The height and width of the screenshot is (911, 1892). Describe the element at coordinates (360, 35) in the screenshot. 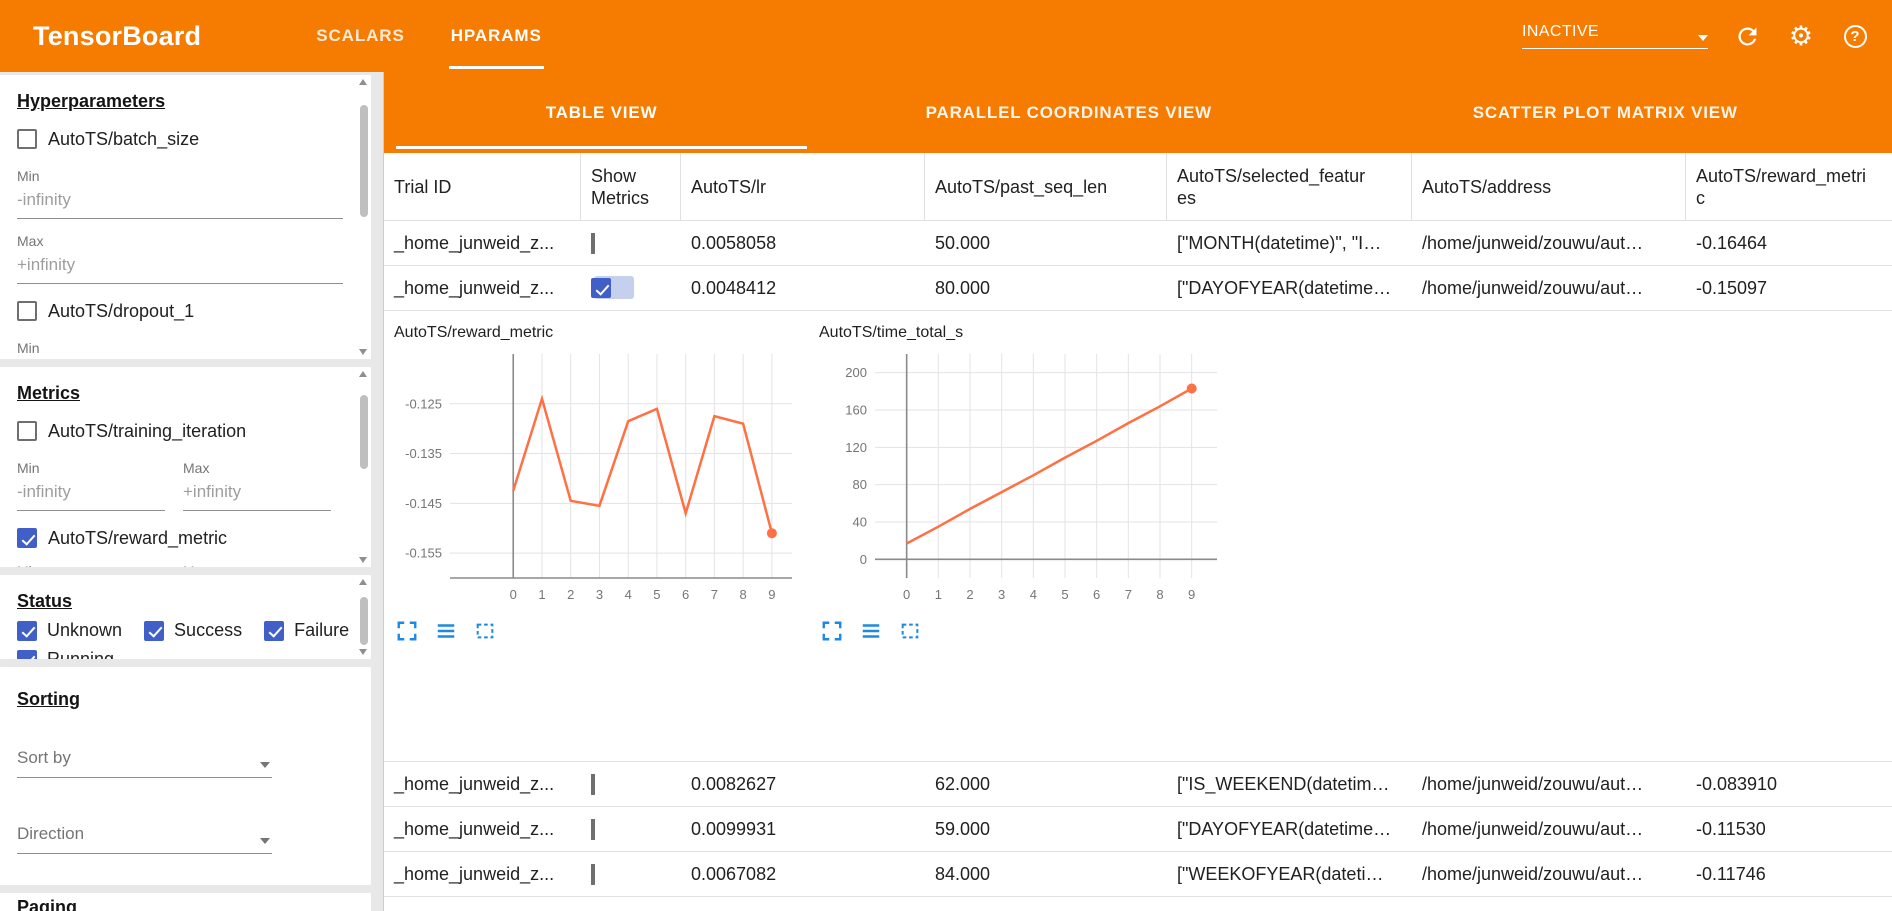

I see `tab-scalars: SCALARS` at that location.